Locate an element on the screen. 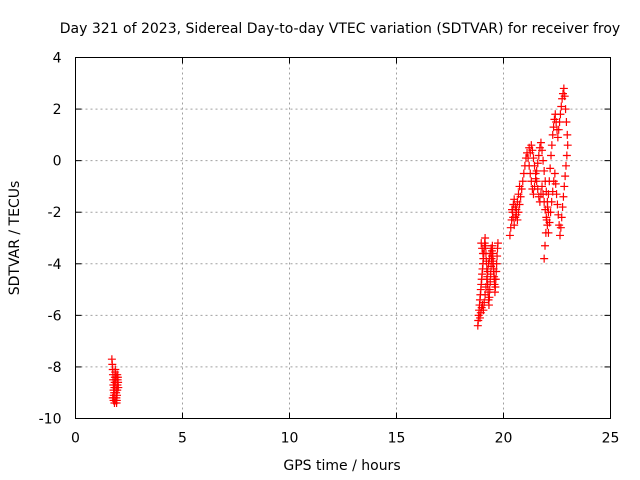  x-tick-label: 10 is located at coordinates (290, 439).